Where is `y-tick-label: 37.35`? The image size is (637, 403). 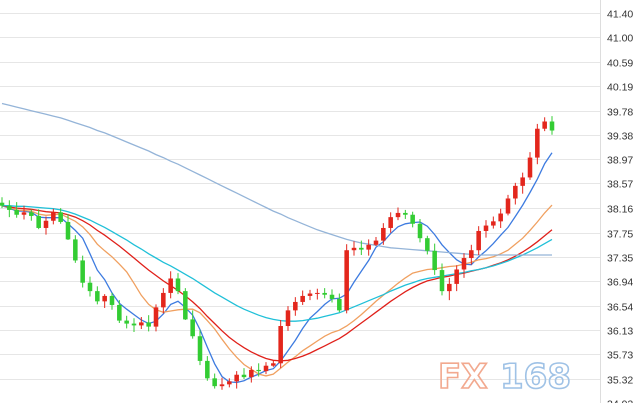 y-tick-label: 37.35 is located at coordinates (620, 259).